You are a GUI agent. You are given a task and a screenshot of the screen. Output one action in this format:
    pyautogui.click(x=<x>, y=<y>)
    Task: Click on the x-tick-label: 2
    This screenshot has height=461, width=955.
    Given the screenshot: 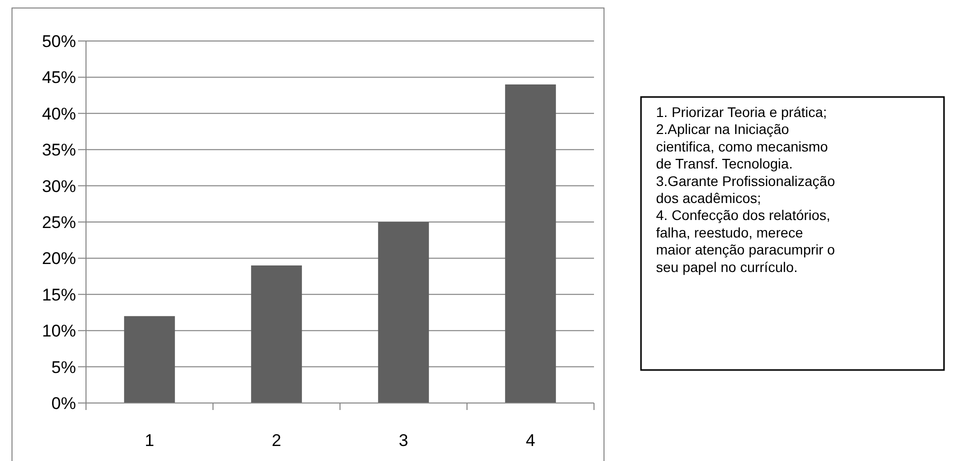 What is the action you would take?
    pyautogui.click(x=277, y=440)
    